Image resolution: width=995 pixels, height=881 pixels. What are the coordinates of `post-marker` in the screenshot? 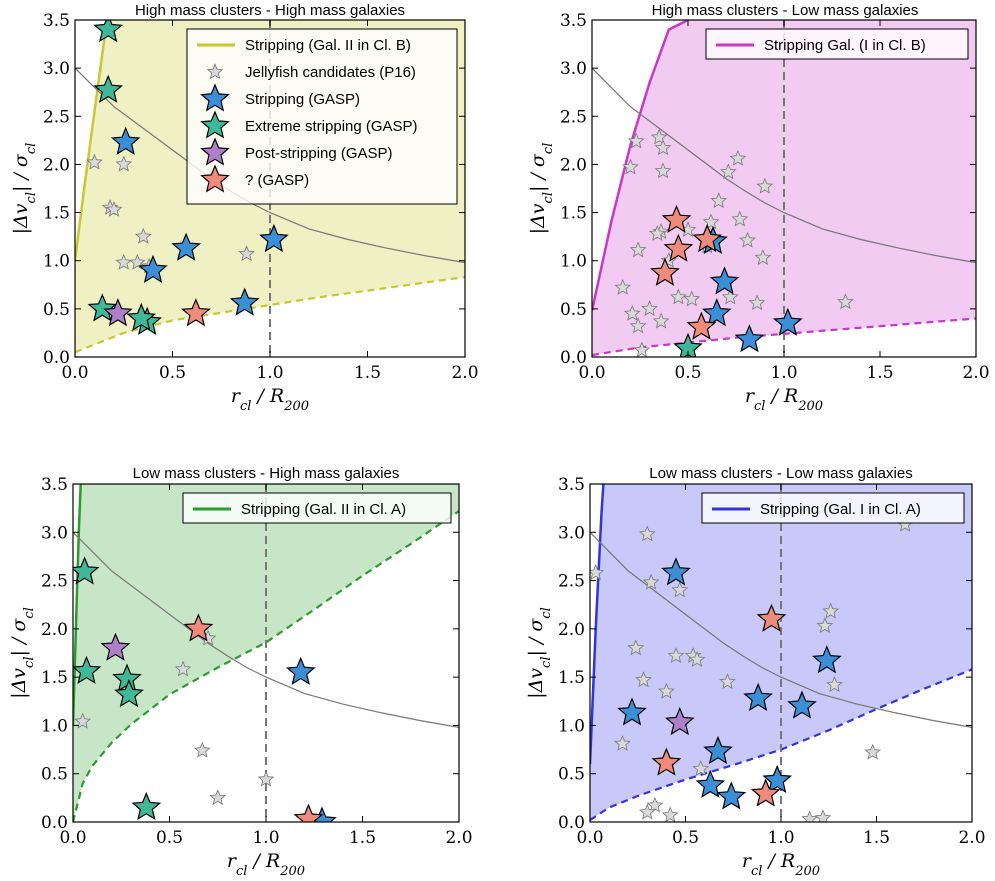 It's located at (115, 646).